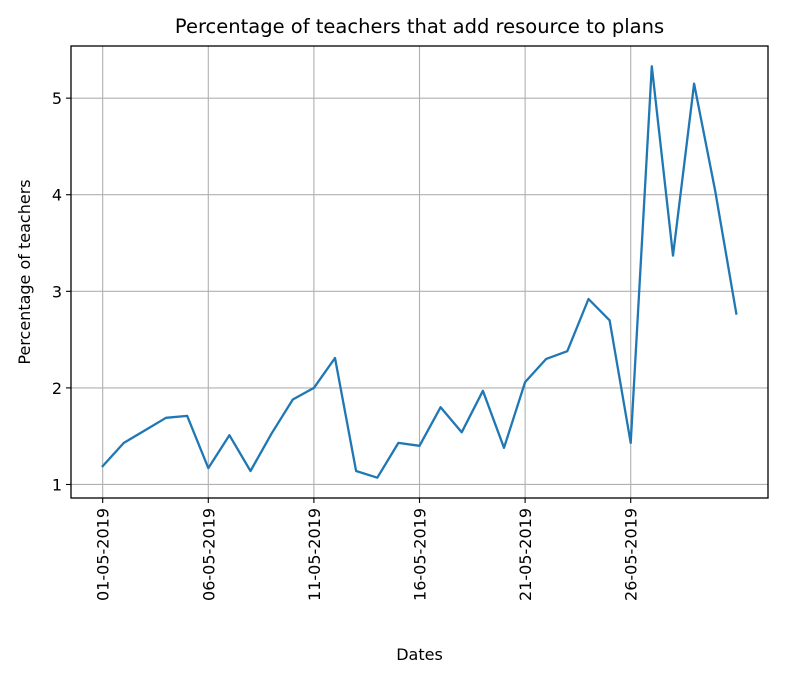  I want to click on y-tick-label: 1, so click(57, 484).